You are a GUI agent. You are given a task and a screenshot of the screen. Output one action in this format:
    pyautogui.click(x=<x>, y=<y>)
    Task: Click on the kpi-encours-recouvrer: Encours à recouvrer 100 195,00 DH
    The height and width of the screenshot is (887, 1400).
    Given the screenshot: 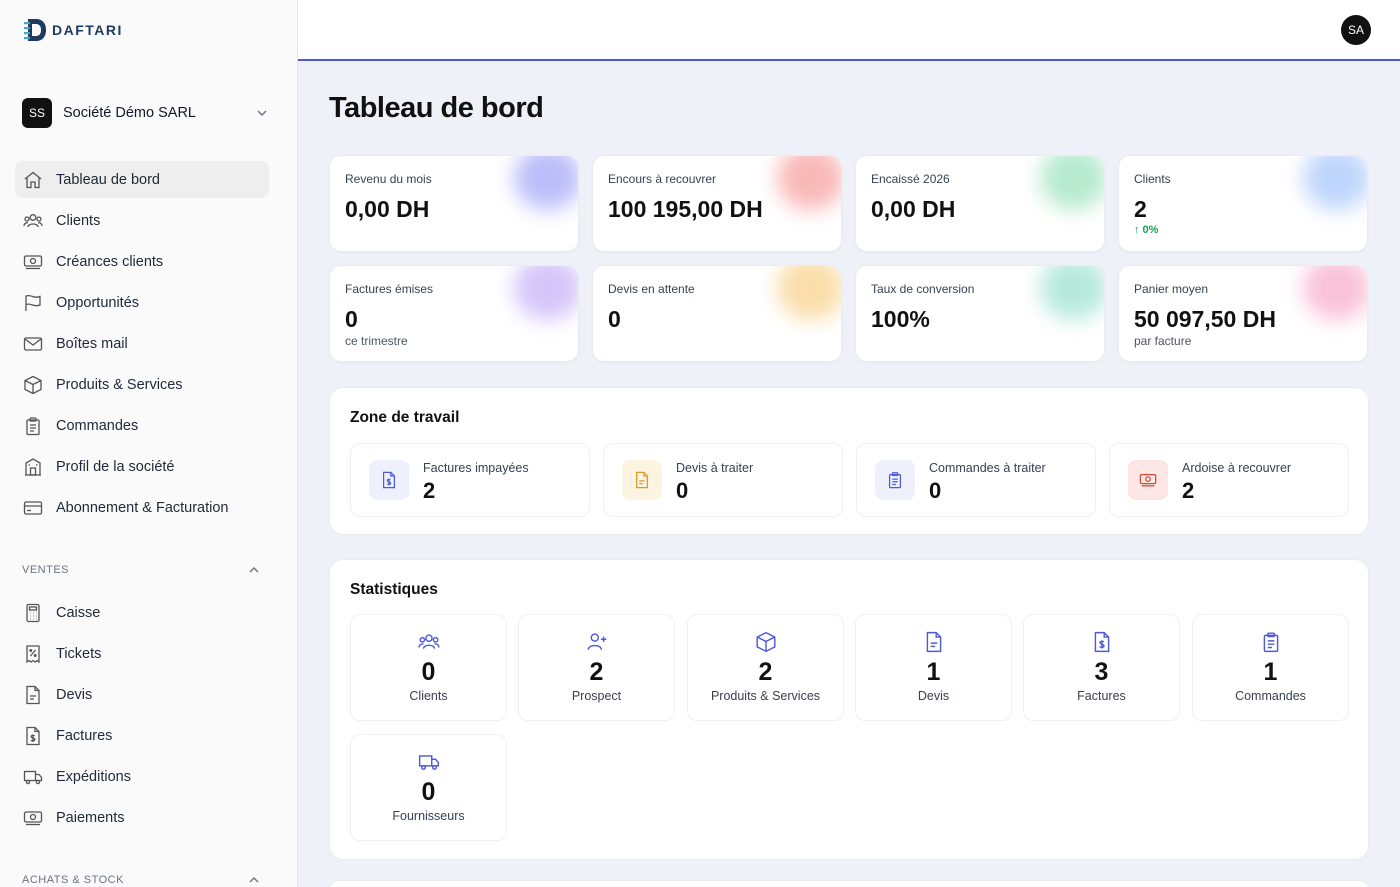 What is the action you would take?
    pyautogui.click(x=717, y=203)
    